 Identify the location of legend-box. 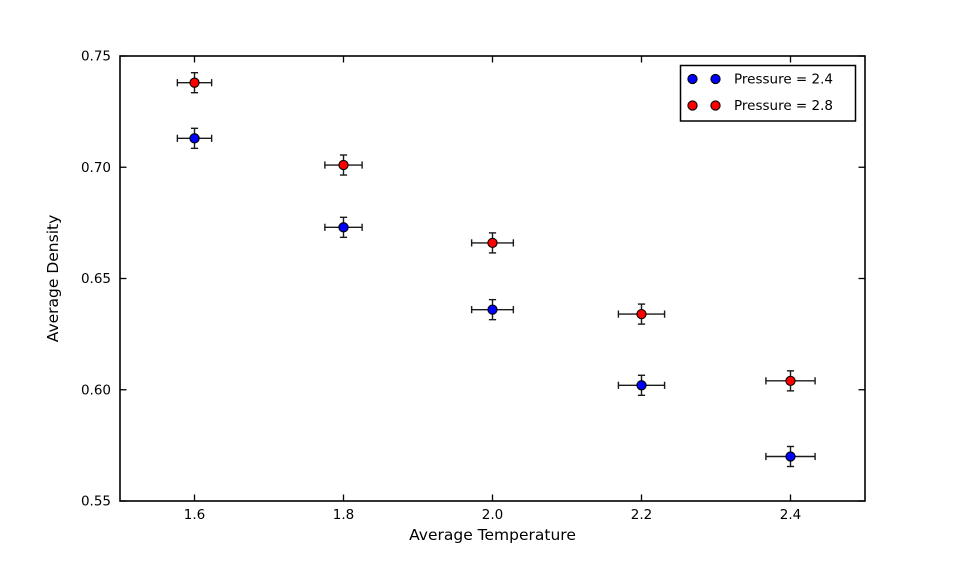
(768, 93).